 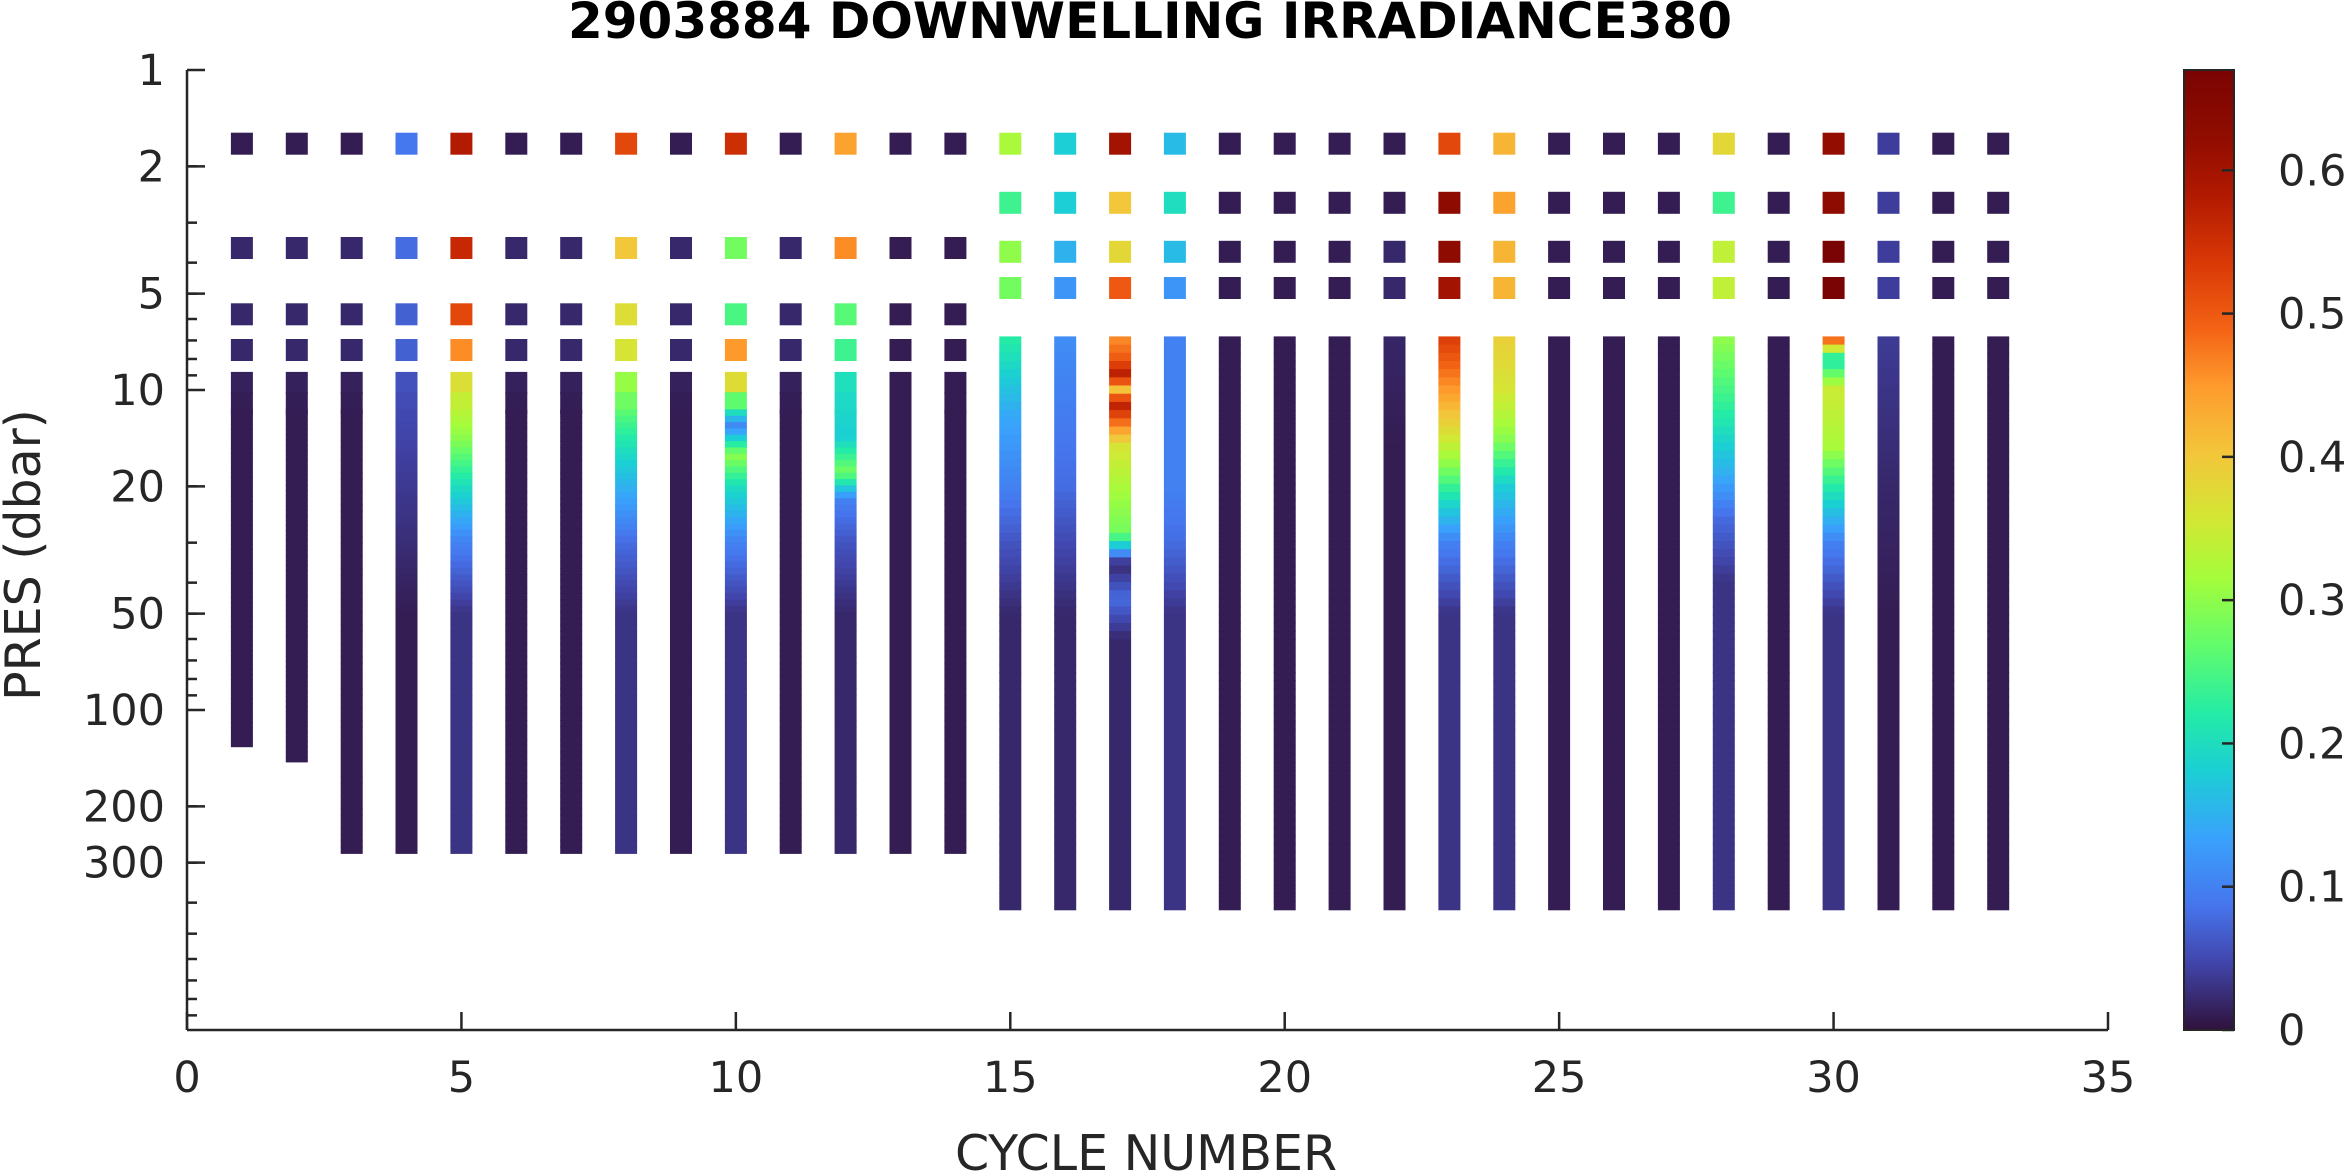 I want to click on colorbar-tick-label: 0.3, so click(x=2312, y=601).